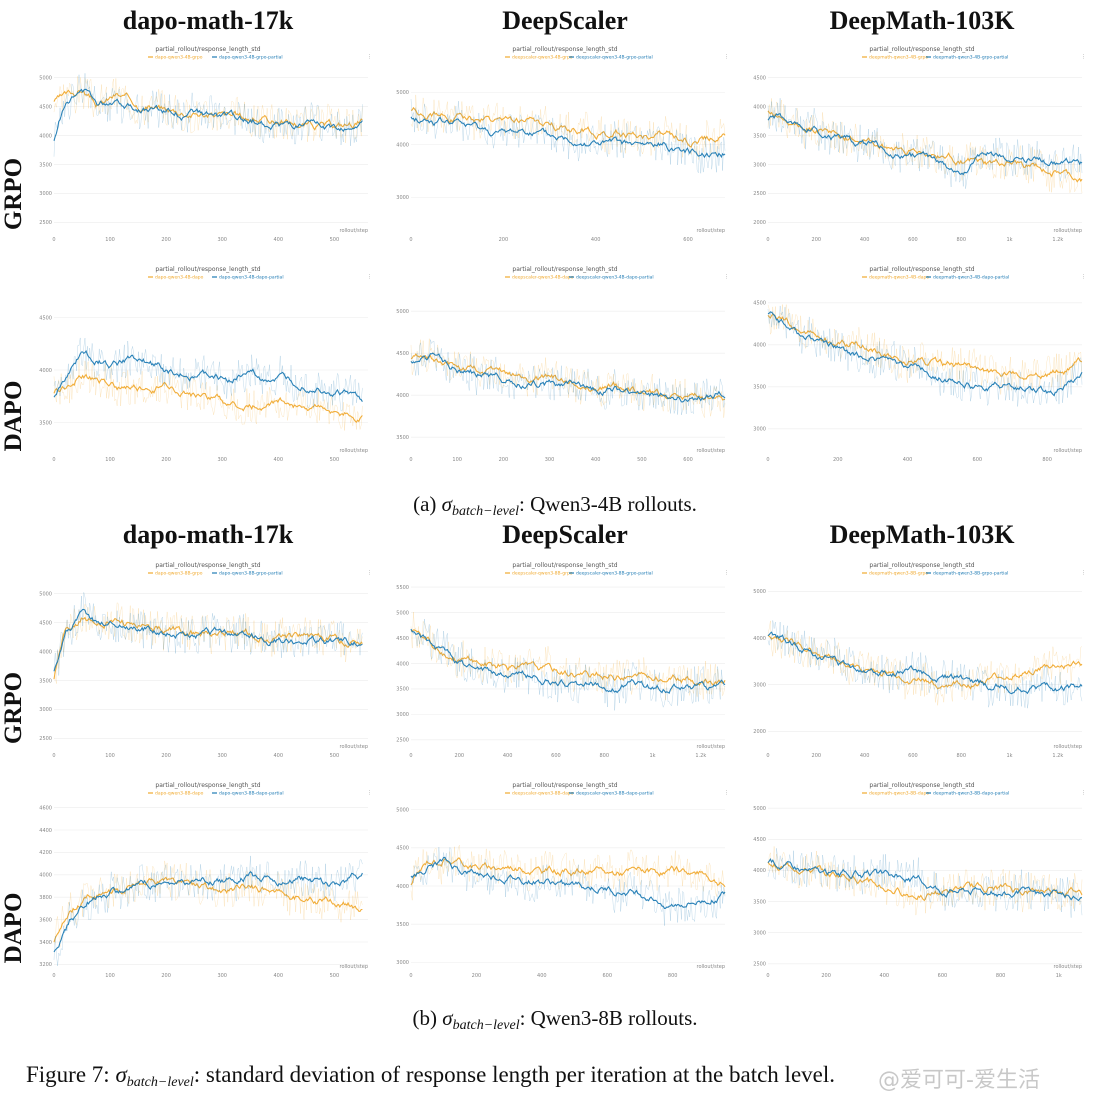 This screenshot has width=1110, height=1104. I want to click on col-title-a-0: dapo-math-17k, so click(208, 20).